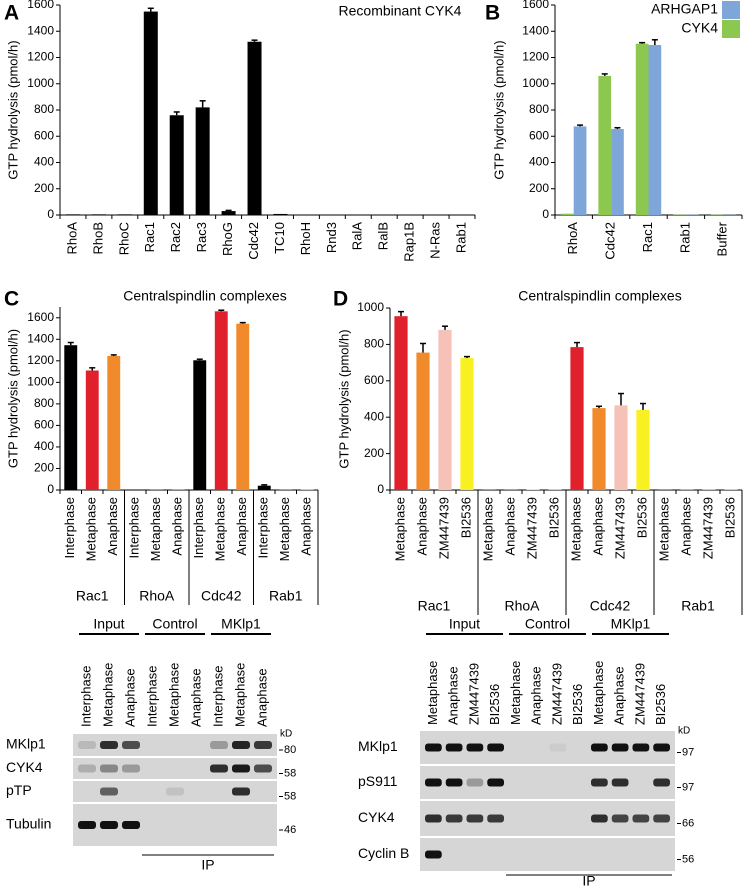 The height and width of the screenshot is (889, 748). Describe the element at coordinates (409, 242) in the screenshot. I see `x-tick-label: Rap1B` at that location.